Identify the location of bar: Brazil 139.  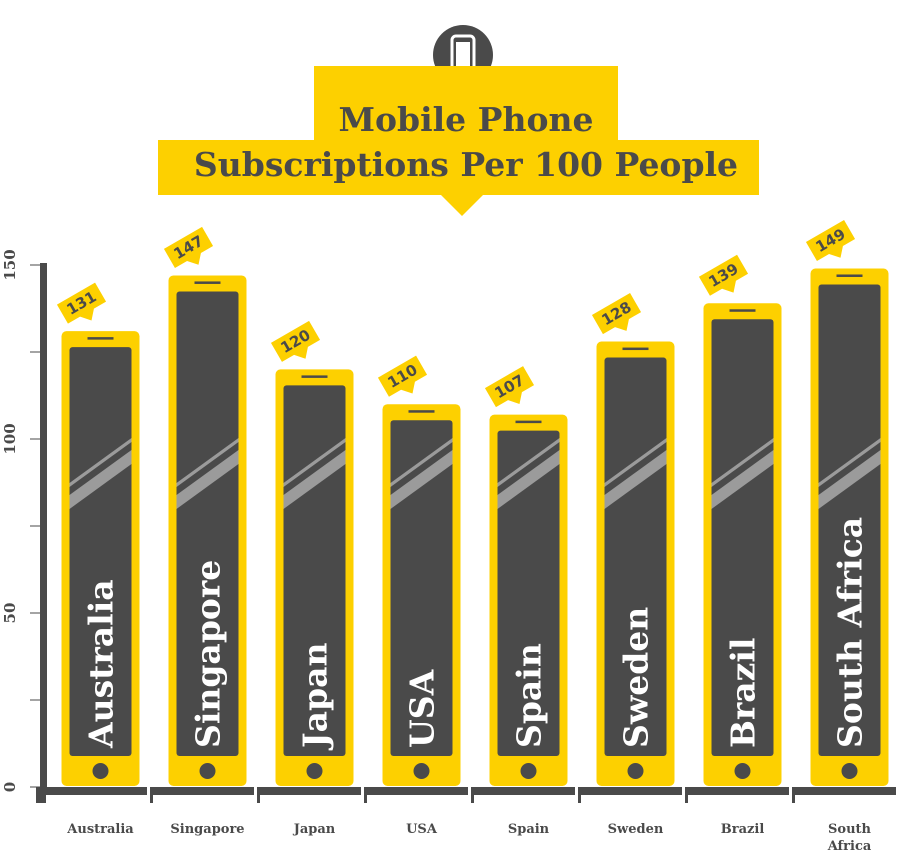
(740, 520).